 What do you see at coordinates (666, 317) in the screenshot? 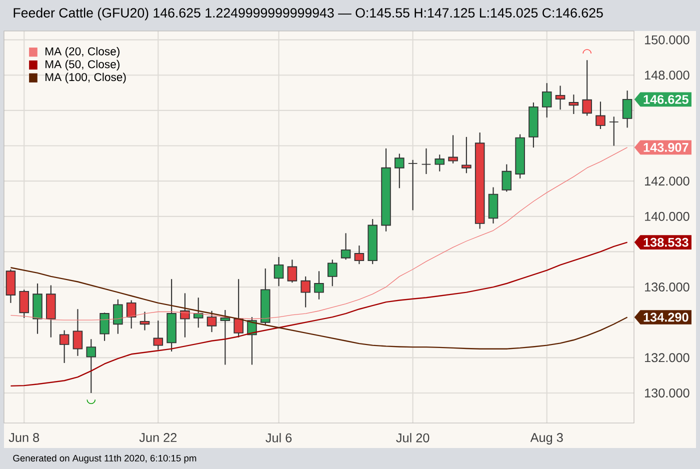
I see `data-label: 134.290` at bounding box center [666, 317].